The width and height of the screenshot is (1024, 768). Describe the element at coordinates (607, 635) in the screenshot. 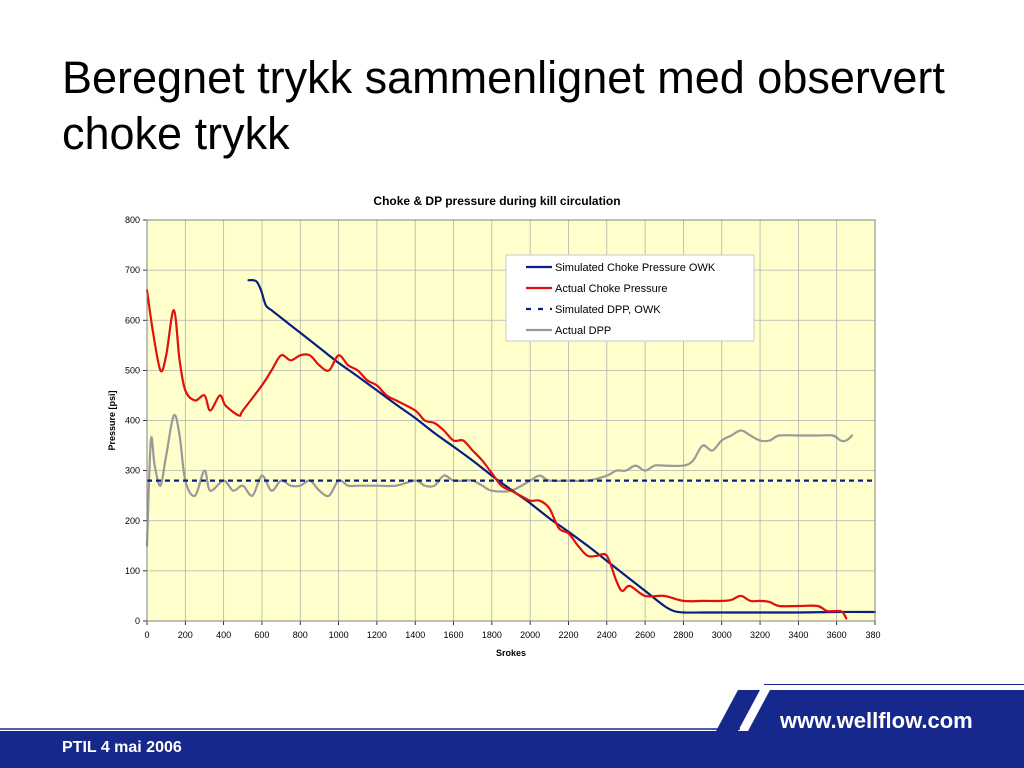

I see `x-tick-label: 2400` at that location.